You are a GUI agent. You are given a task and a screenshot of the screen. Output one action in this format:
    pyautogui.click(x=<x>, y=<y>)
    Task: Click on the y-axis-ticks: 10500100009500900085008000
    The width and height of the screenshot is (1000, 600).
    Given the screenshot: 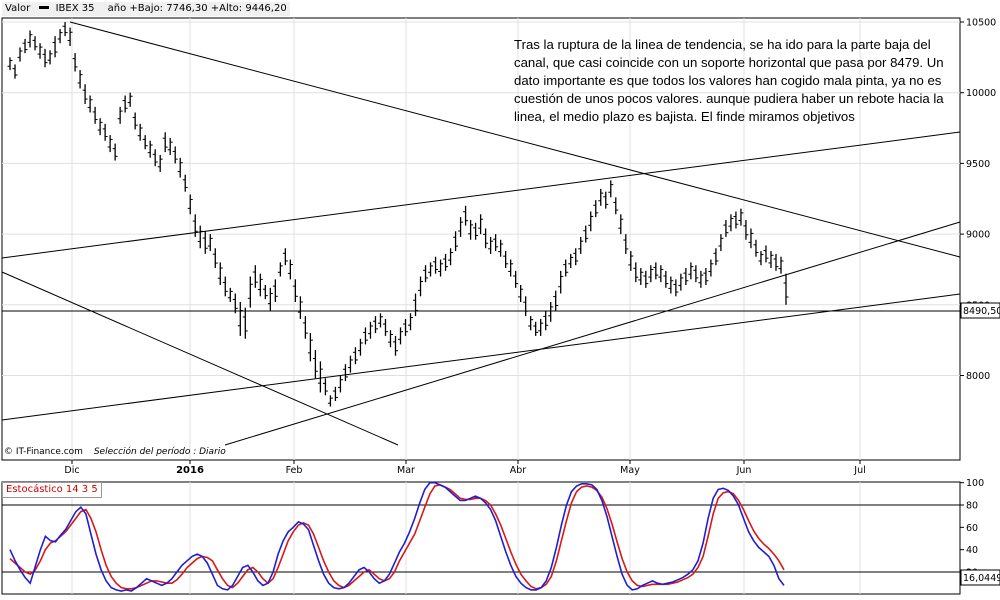 What is the action you would take?
    pyautogui.click(x=978, y=200)
    